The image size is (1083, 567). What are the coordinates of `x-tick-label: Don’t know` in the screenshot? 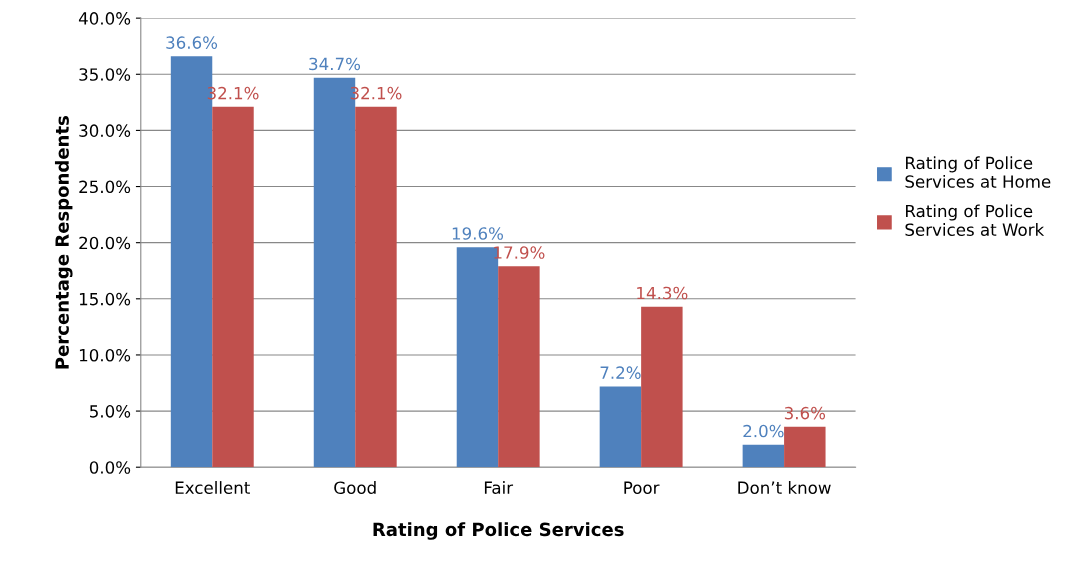 It's located at (784, 487).